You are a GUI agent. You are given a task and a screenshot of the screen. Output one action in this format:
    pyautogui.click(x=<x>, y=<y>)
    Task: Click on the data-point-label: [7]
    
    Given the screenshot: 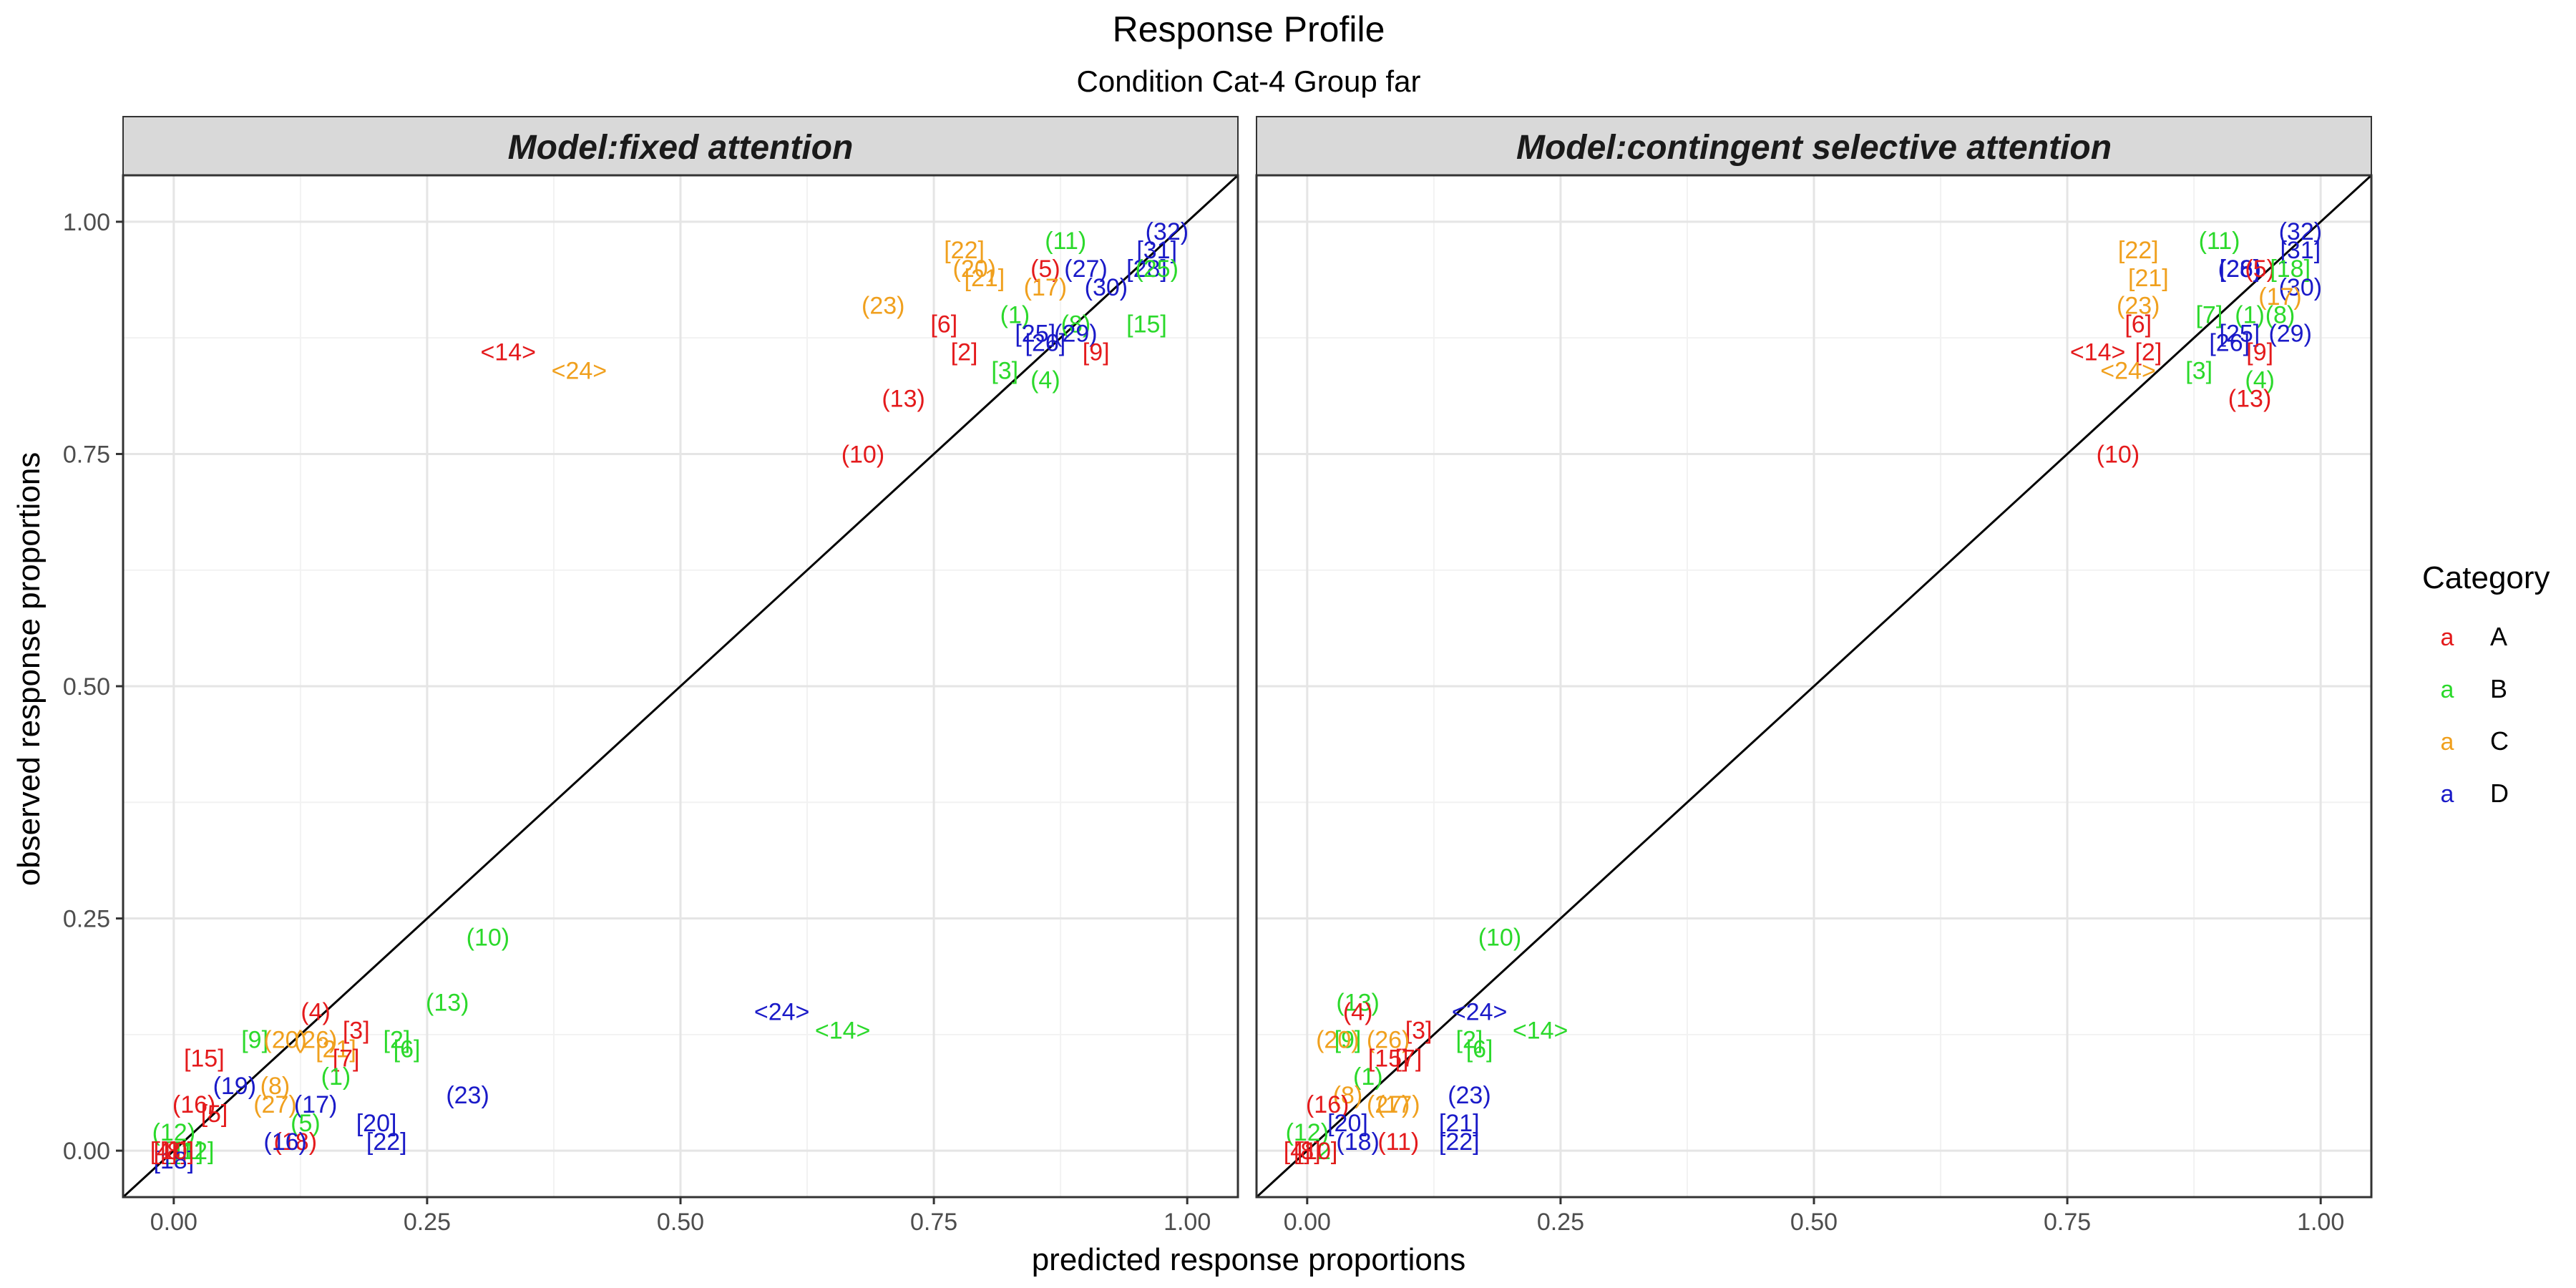 What is the action you would take?
    pyautogui.click(x=346, y=1058)
    